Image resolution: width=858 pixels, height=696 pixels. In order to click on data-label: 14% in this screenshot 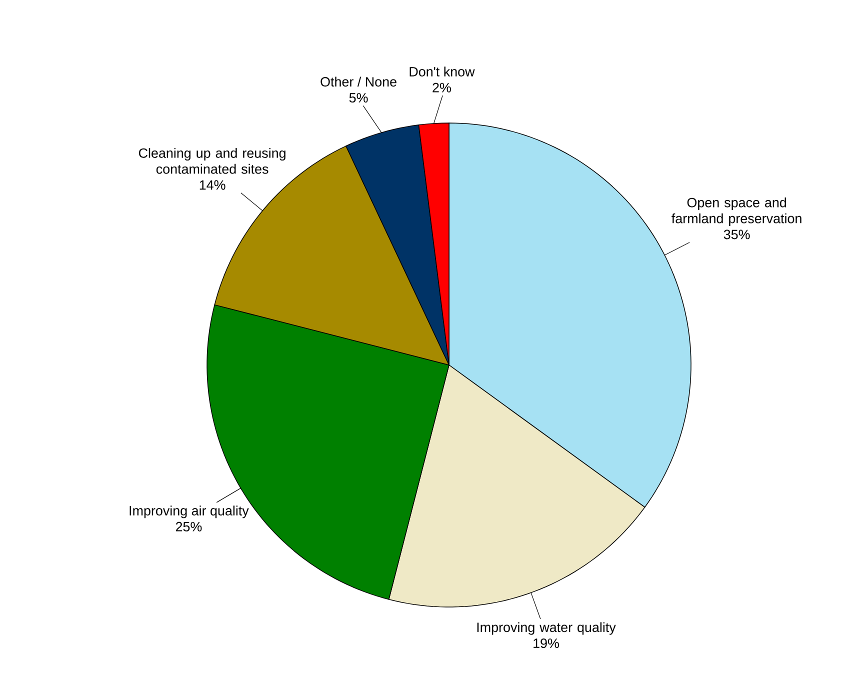, I will do `click(213, 185)`.